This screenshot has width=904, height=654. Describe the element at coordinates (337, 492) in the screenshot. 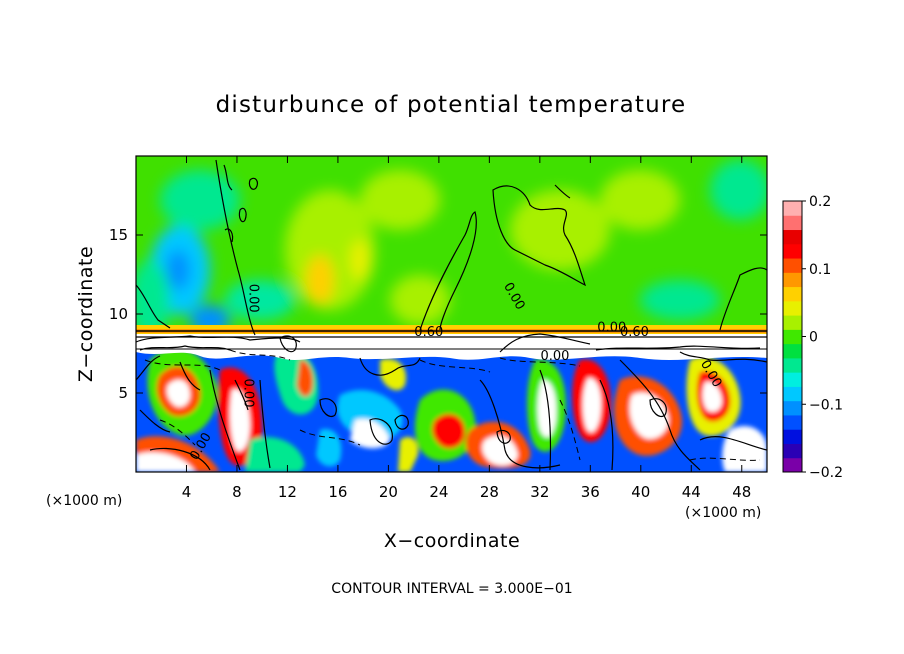

I see `x-tick-label: 16` at that location.